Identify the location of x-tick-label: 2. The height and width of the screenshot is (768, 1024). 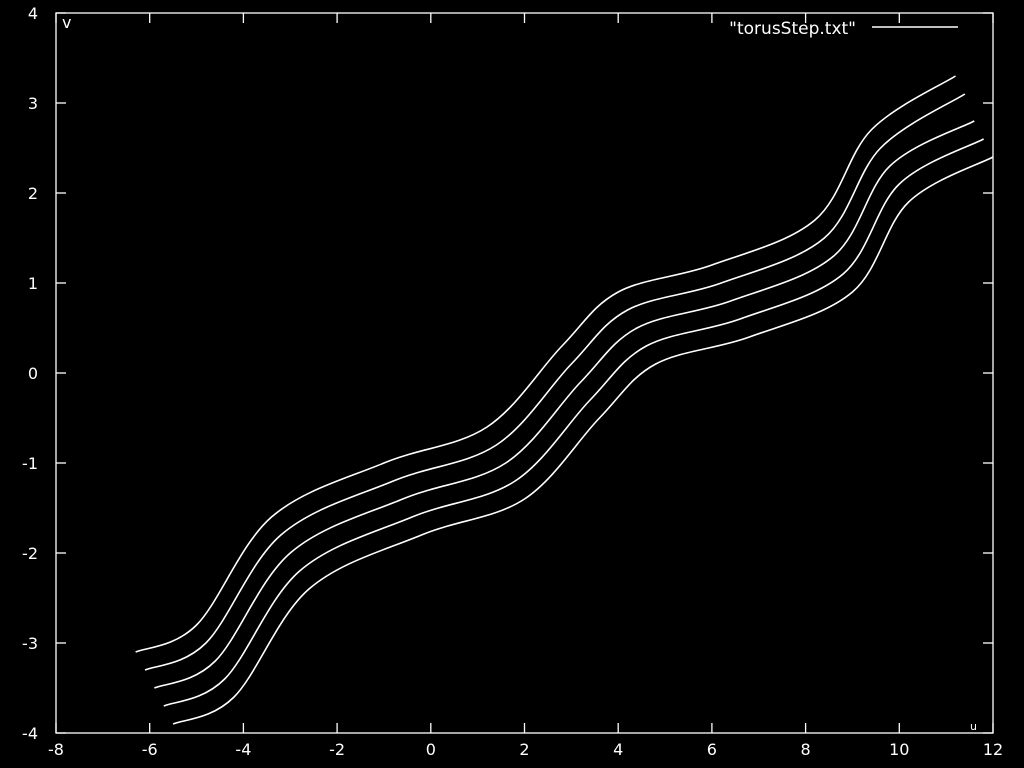
(524, 749).